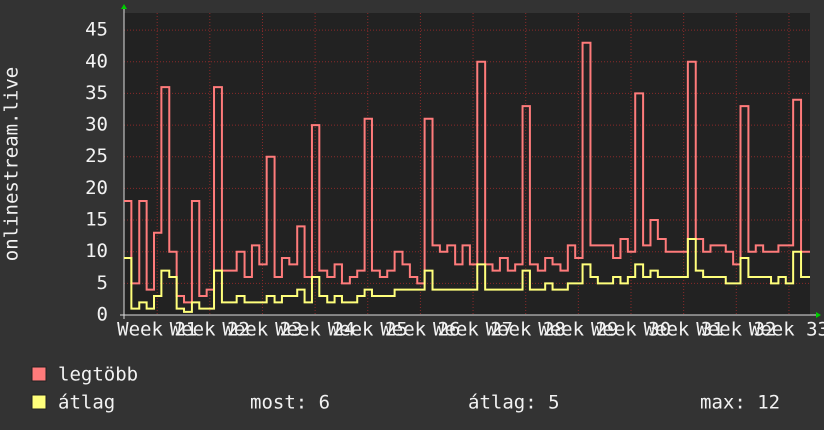 This screenshot has width=824, height=430. Describe the element at coordinates (578, 330) in the screenshot. I see `x-tick-label: Week 29` at that location.